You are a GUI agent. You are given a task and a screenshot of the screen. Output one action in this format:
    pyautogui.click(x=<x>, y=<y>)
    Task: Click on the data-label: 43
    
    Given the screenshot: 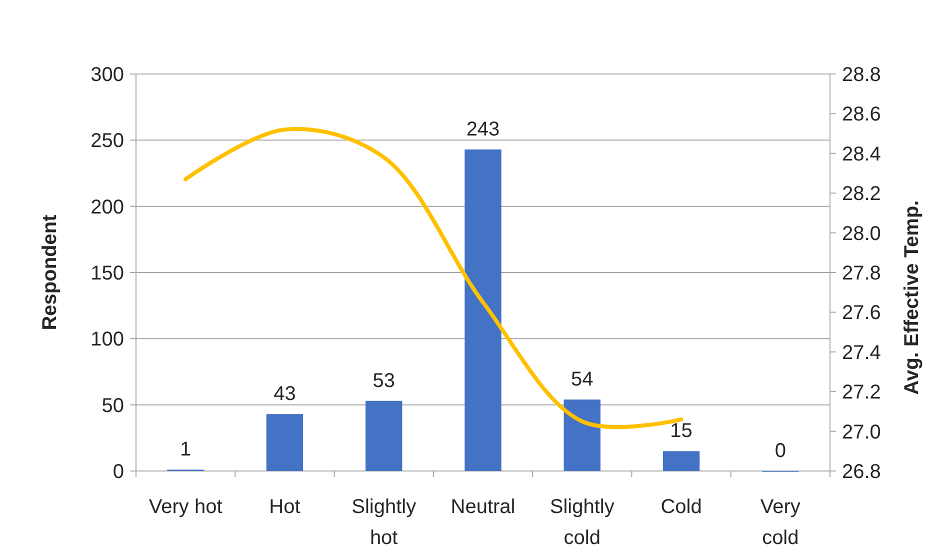 What is the action you would take?
    pyautogui.click(x=285, y=394)
    